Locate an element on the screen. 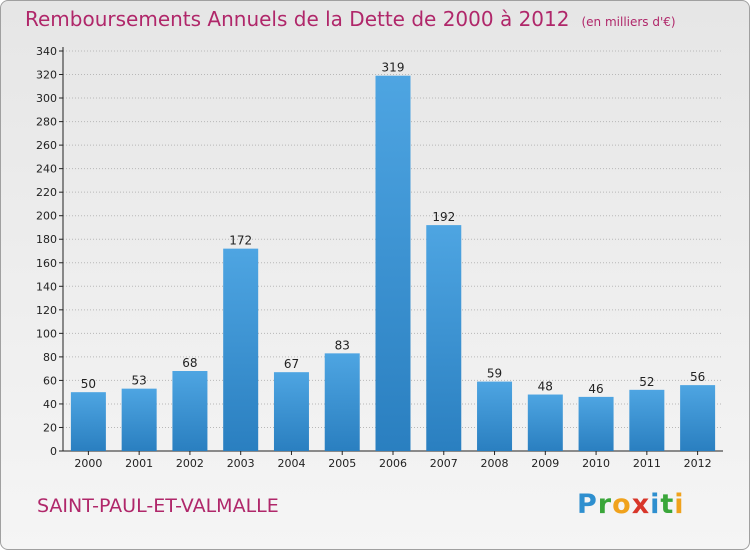 The width and height of the screenshot is (750, 550). y-tick-label: 180 is located at coordinates (46, 239).